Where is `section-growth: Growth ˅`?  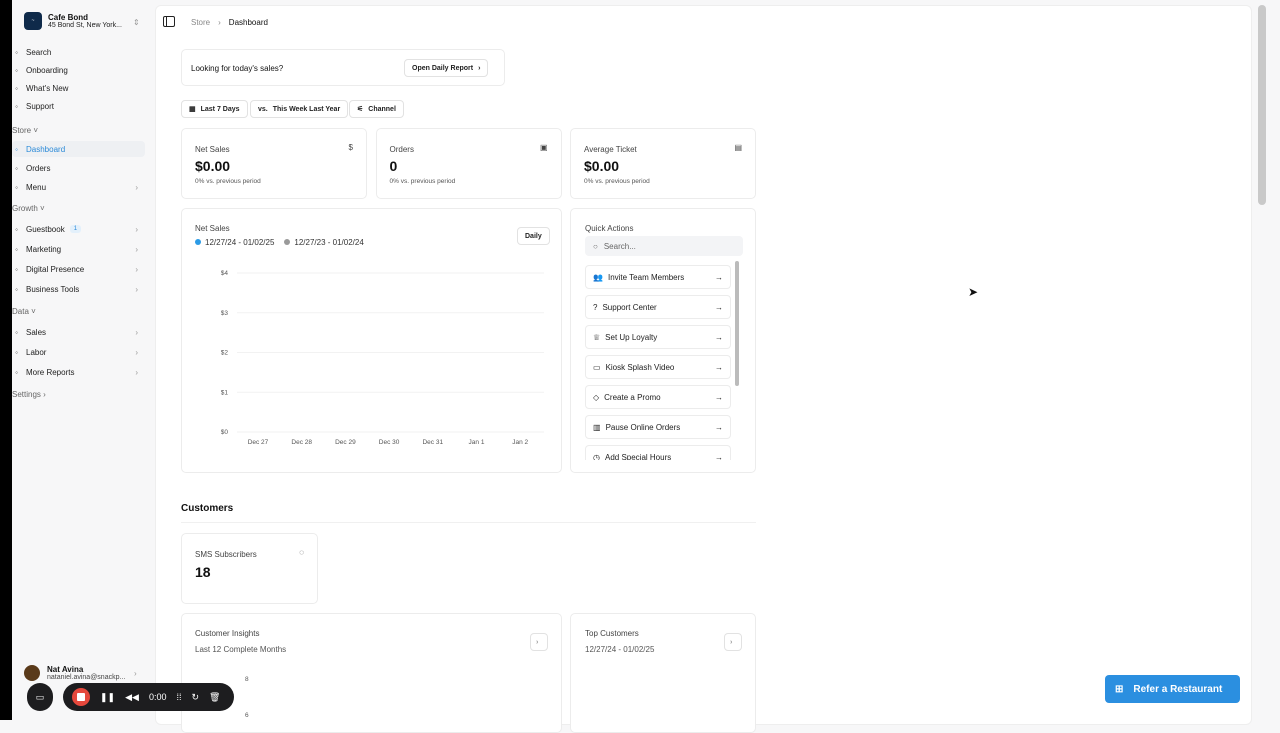 section-growth: Growth ˅ is located at coordinates (28, 208).